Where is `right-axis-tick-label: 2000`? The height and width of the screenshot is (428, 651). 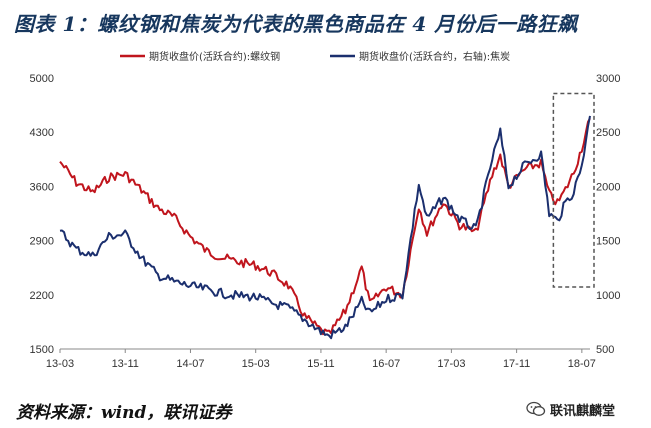
right-axis-tick-label: 2000 is located at coordinates (608, 187).